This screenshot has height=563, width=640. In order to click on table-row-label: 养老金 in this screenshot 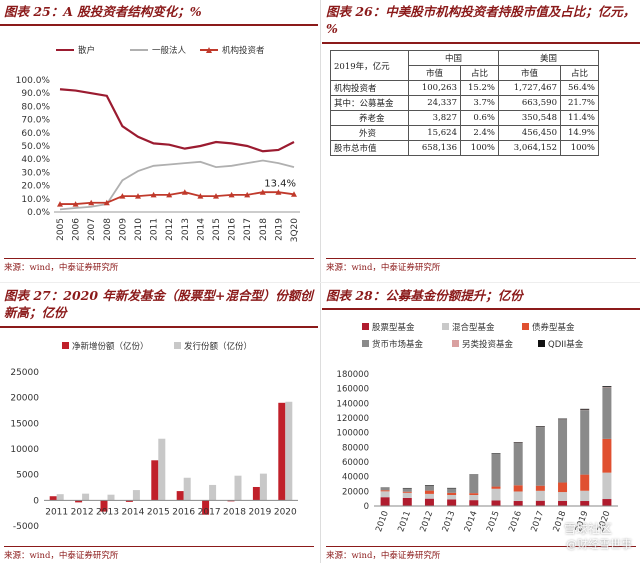, I will do `click(369, 118)`.